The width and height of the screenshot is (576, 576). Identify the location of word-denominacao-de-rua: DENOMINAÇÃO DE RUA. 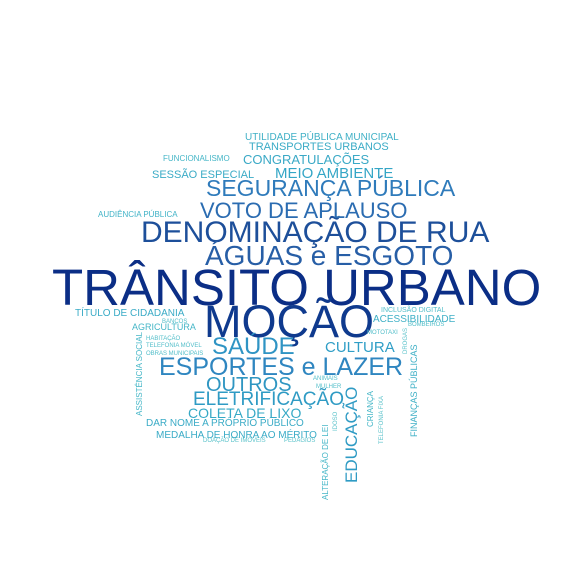
(315, 232).